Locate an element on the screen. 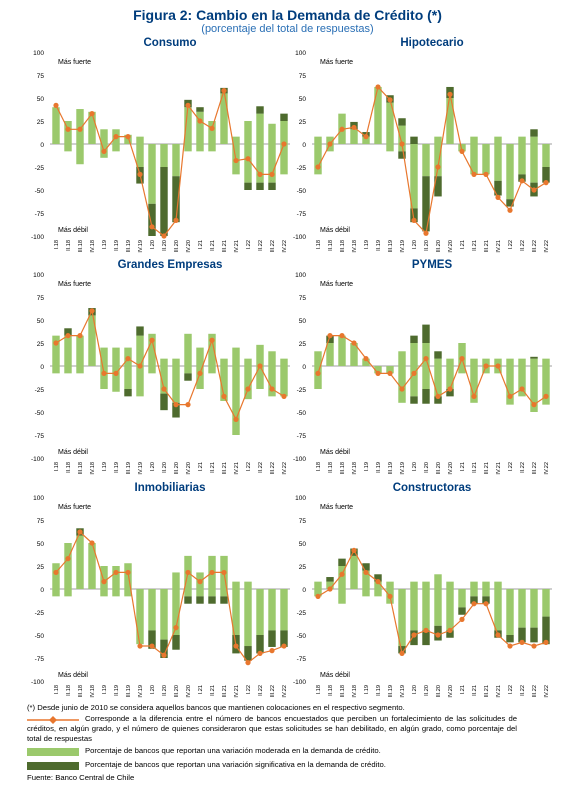 This screenshot has width=575, height=807. x-tick-label: IV.19 is located at coordinates (141, 468).